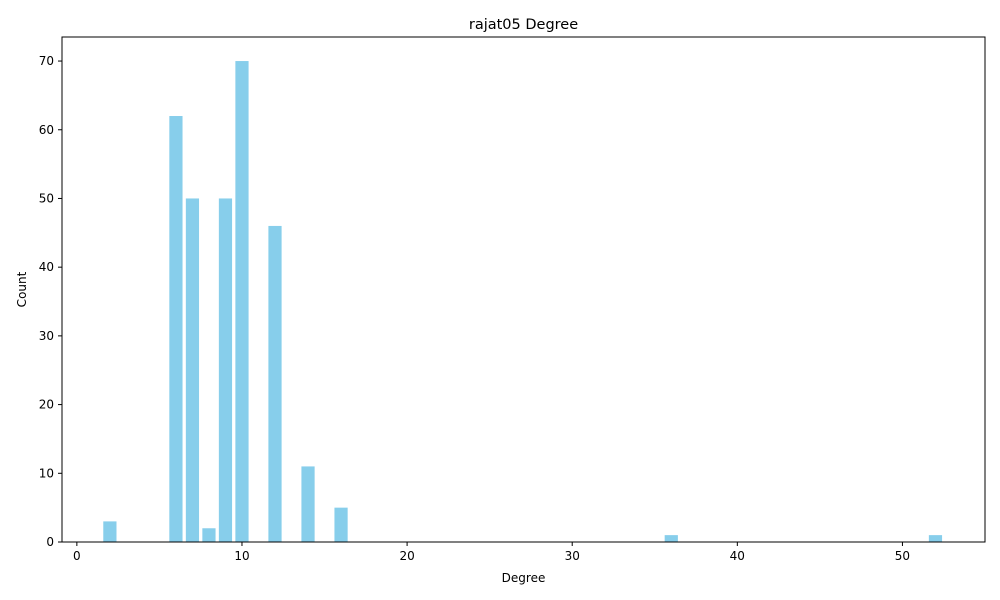 This screenshot has height=600, width=1000. What do you see at coordinates (46, 130) in the screenshot?
I see `y-tick-label: 60` at bounding box center [46, 130].